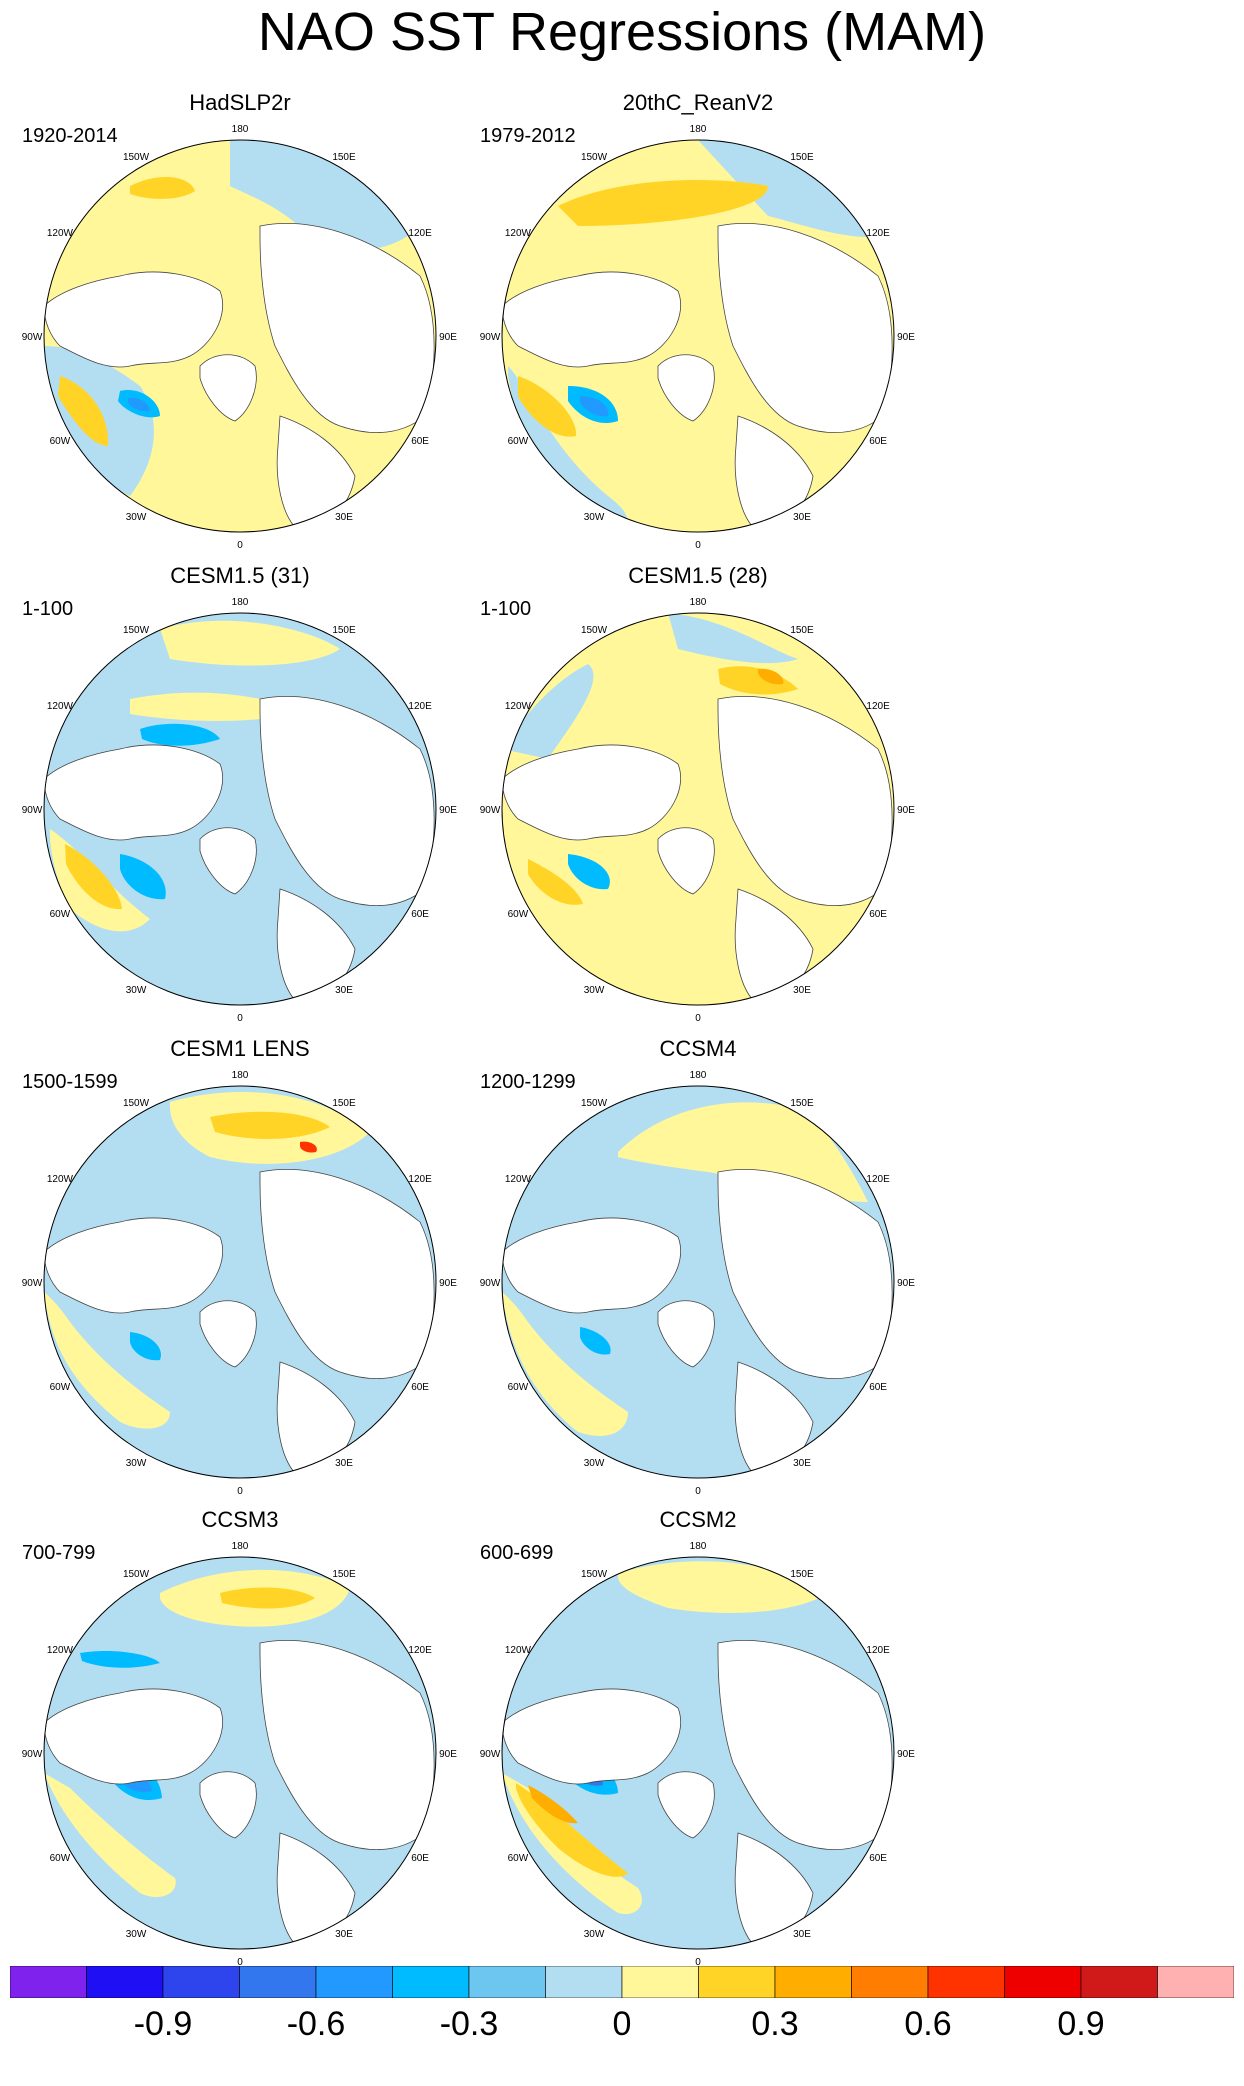 The width and height of the screenshot is (1244, 2086). I want to click on panel-period: 1500-1599, so click(70, 1082).